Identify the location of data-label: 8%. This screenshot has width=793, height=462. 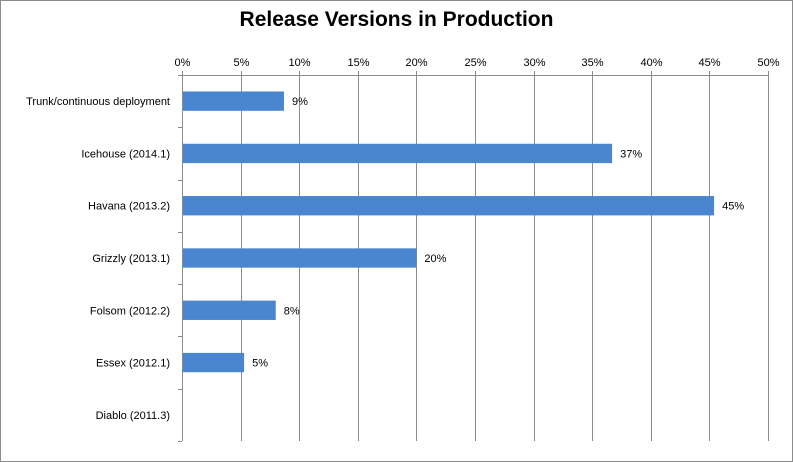
(292, 311).